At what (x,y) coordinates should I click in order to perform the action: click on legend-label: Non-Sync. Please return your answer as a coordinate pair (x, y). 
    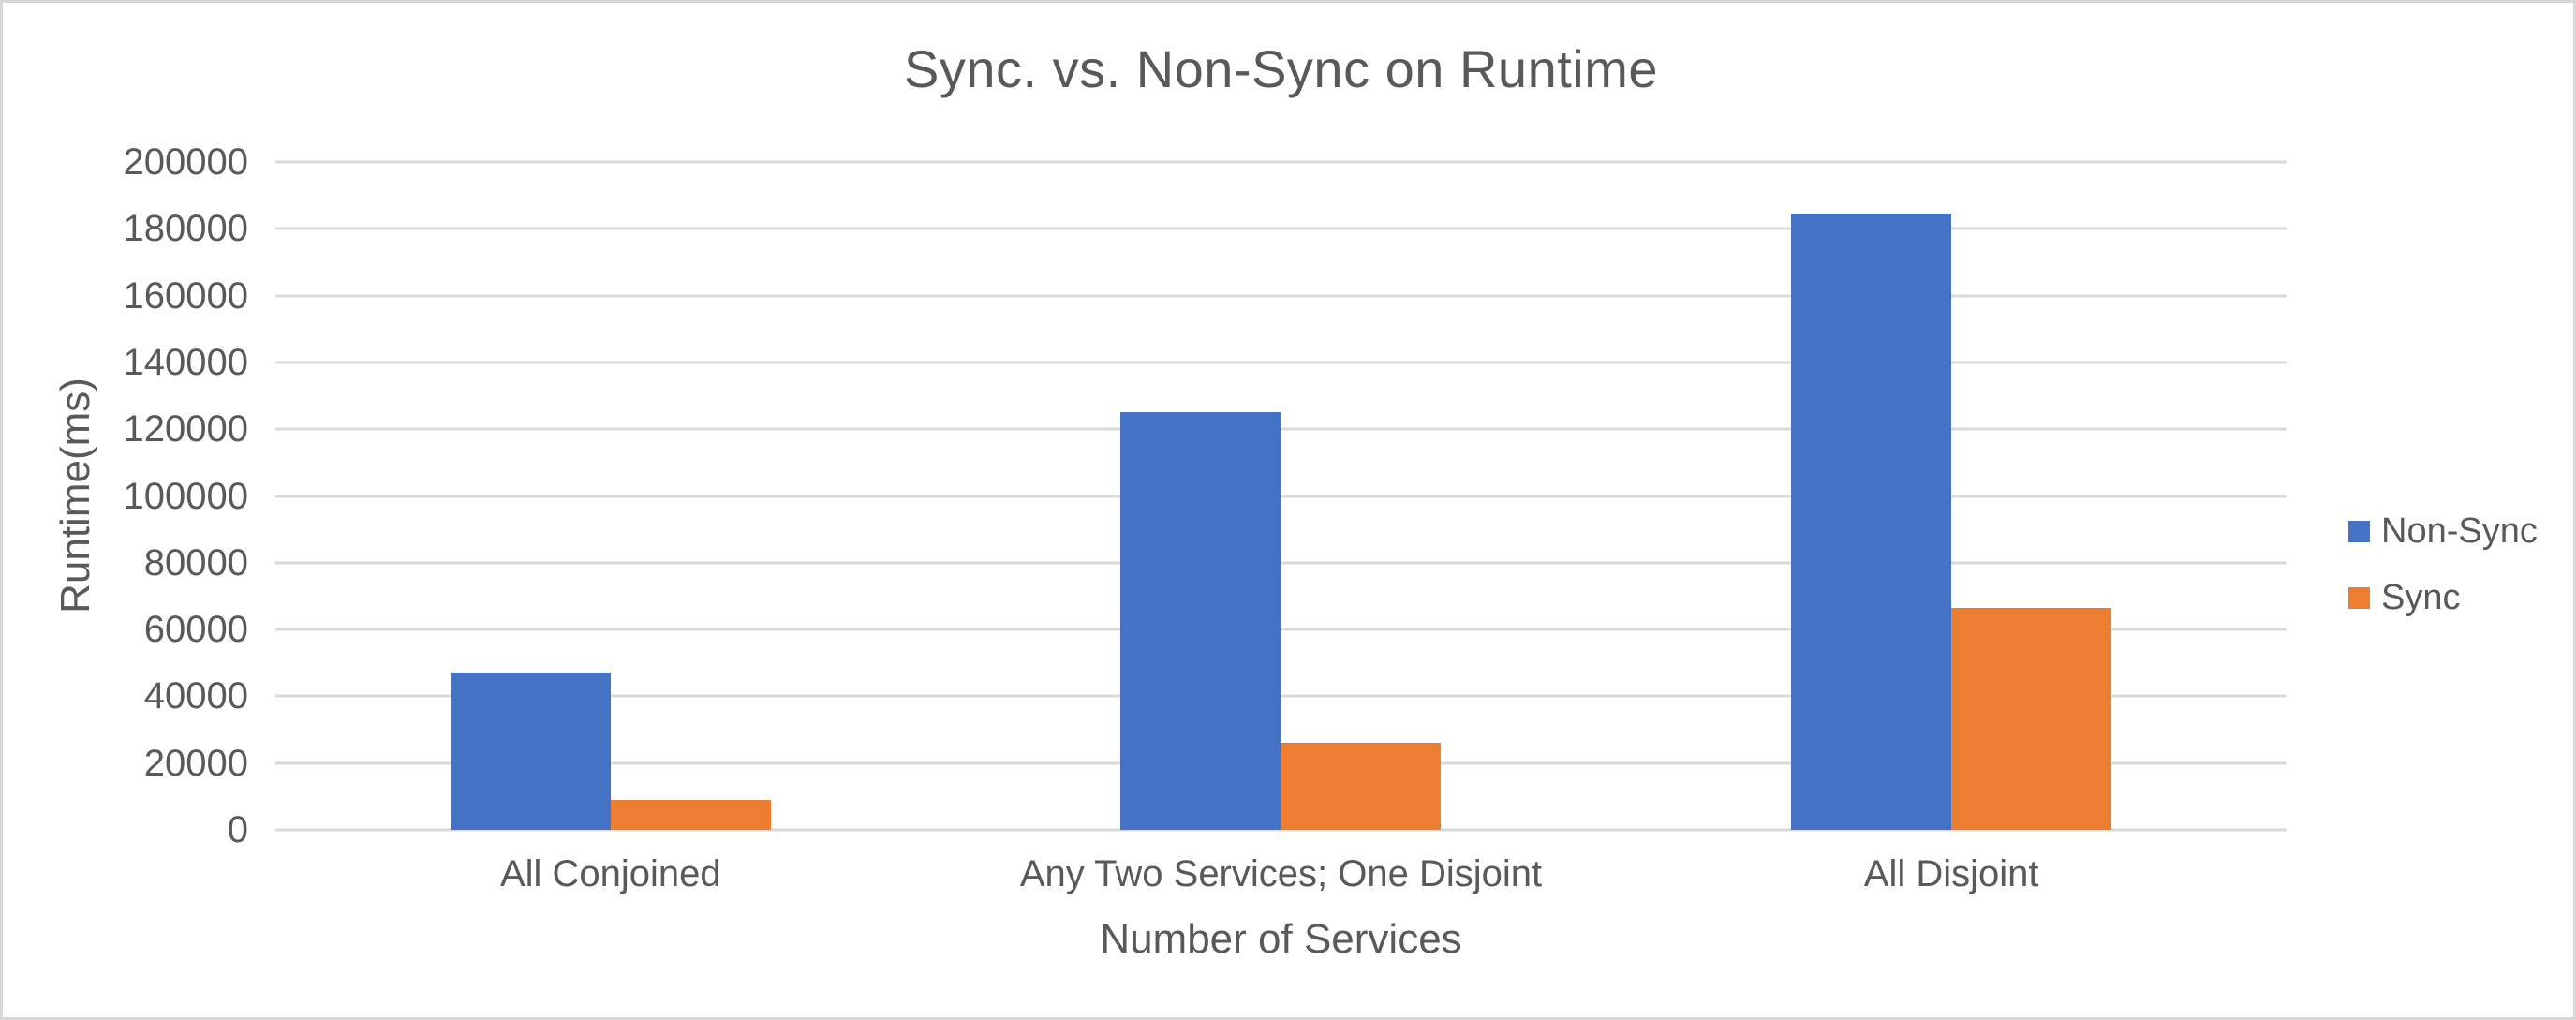
    Looking at the image, I should click on (2460, 531).